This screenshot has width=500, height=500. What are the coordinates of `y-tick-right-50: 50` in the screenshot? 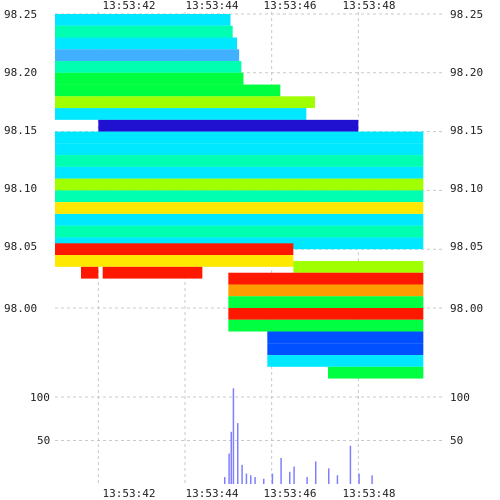 It's located at (456, 440).